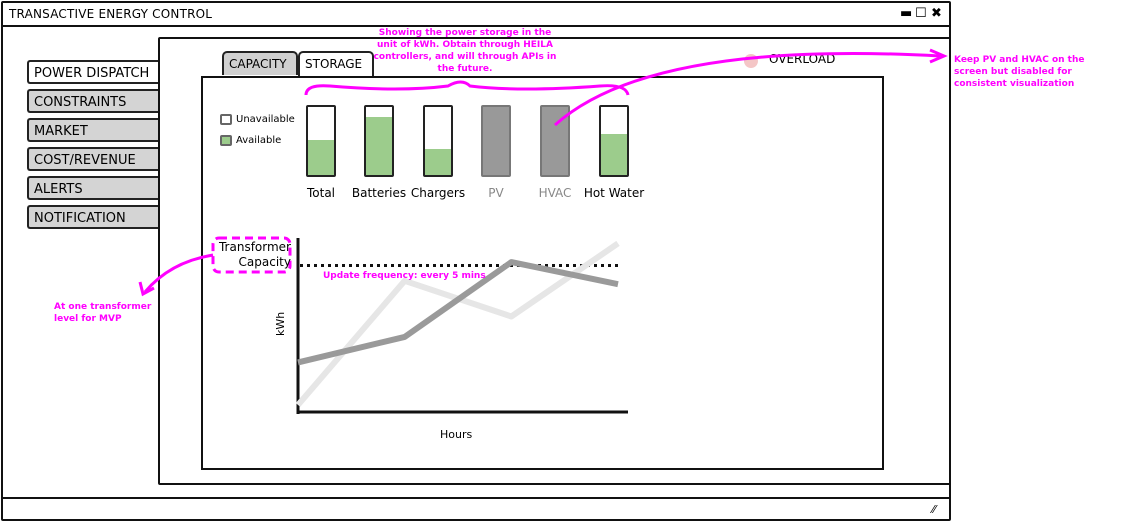 The image size is (1126, 521). Describe the element at coordinates (92, 159) in the screenshot. I see `sidebar-item-cost-revenue: COST/REVENUE` at that location.